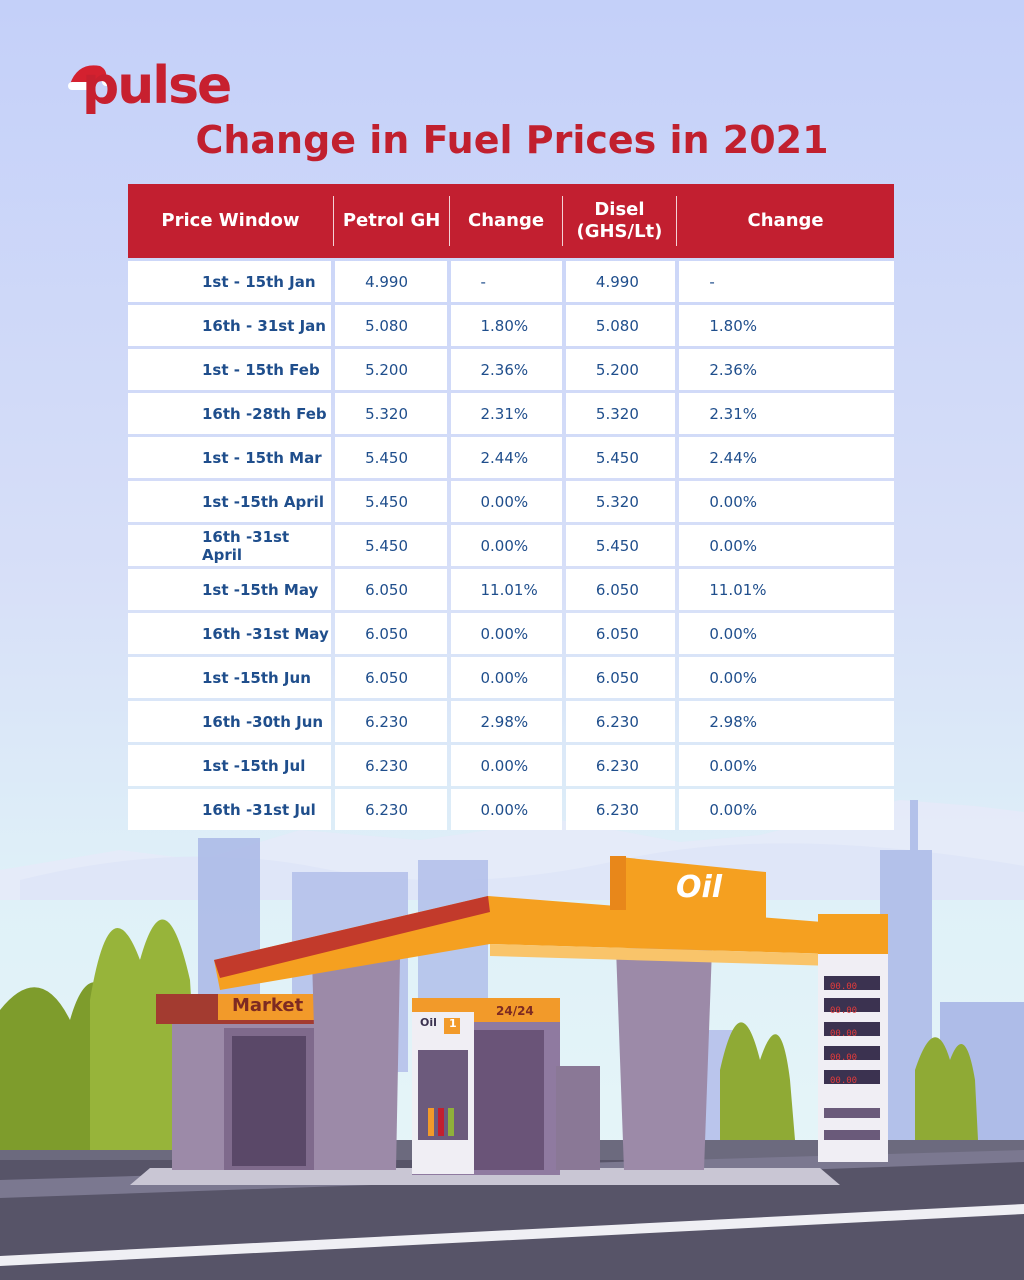 Image resolution: width=1024 pixels, height=1280 pixels. What do you see at coordinates (230, 457) in the screenshot?
I see `cell-price-window: 1st - 15th Mar` at bounding box center [230, 457].